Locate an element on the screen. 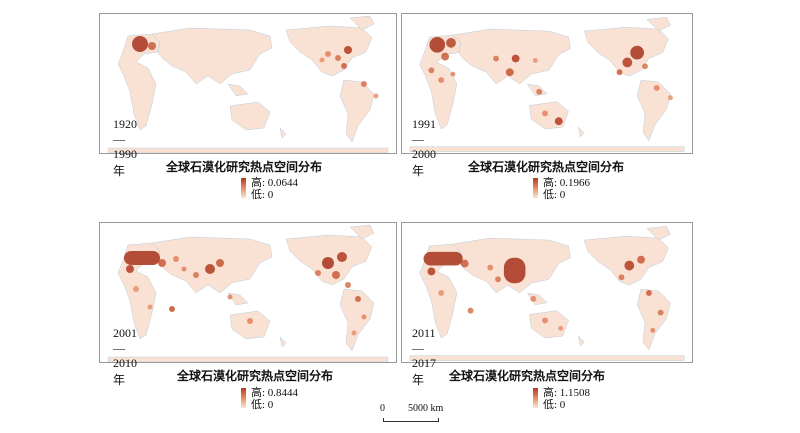  period-label: 1920—1990年 is located at coordinates (125, 147).